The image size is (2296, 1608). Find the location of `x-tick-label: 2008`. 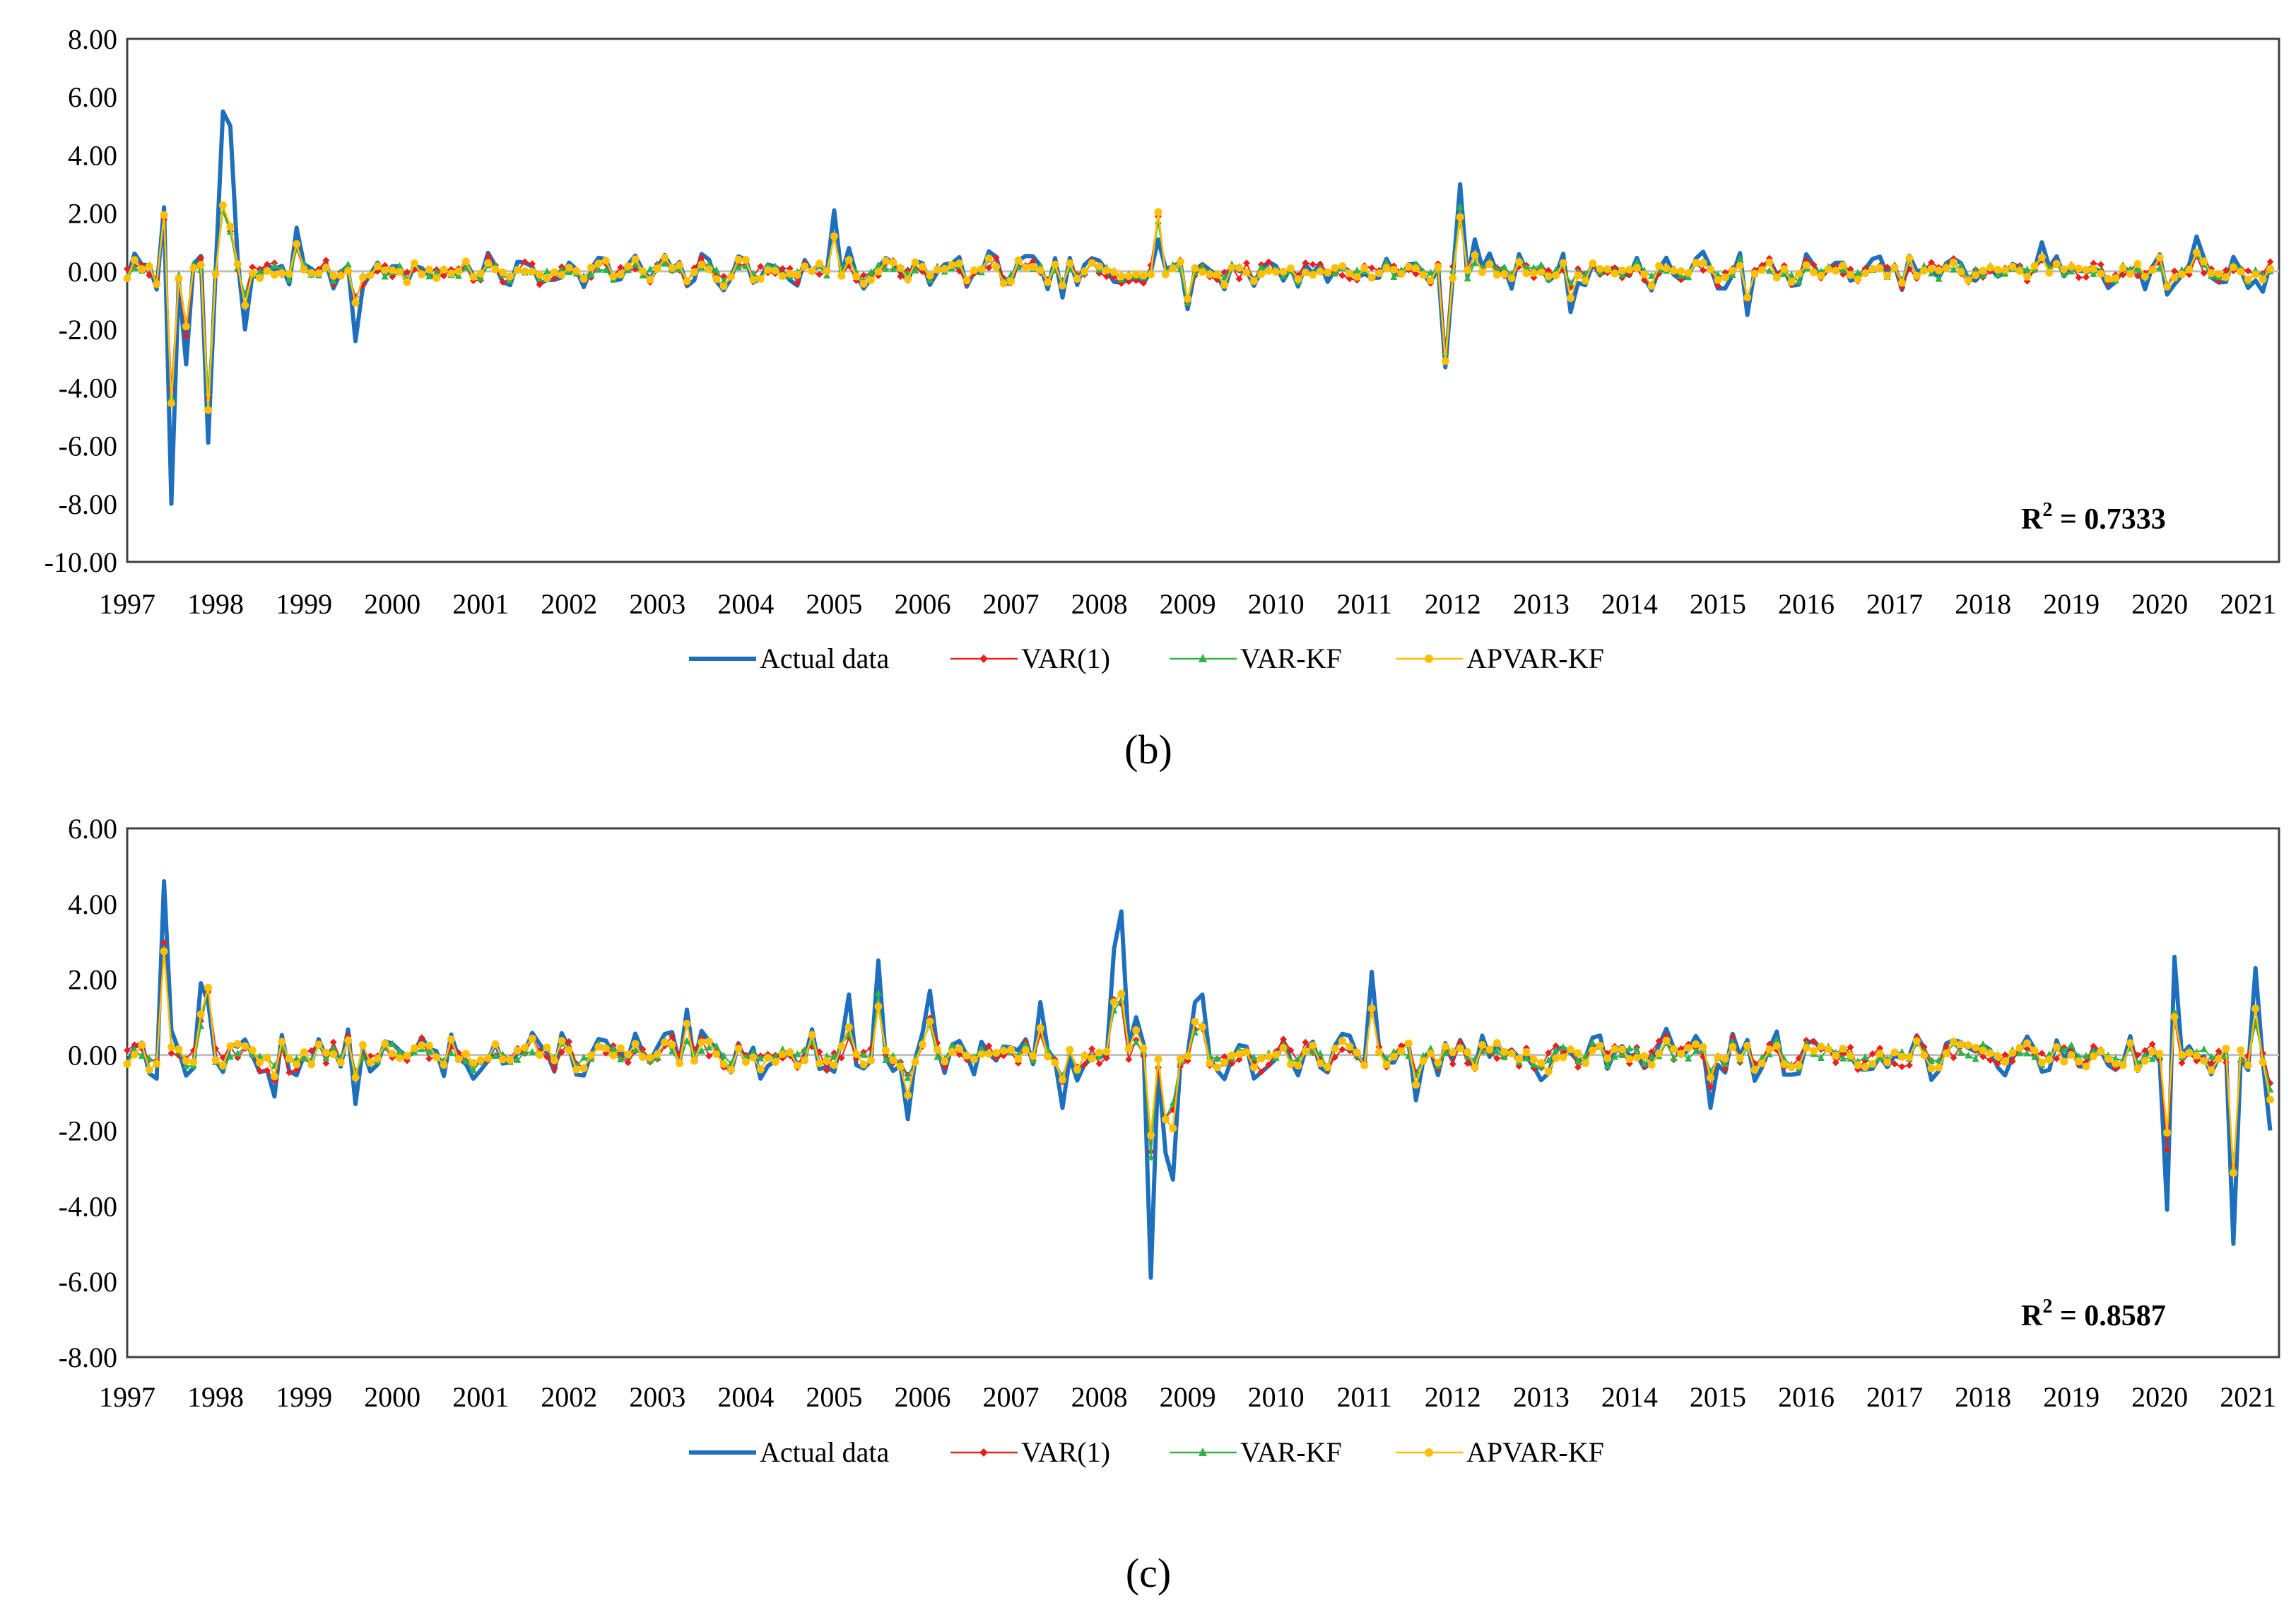

x-tick-label: 2008 is located at coordinates (1099, 1397).